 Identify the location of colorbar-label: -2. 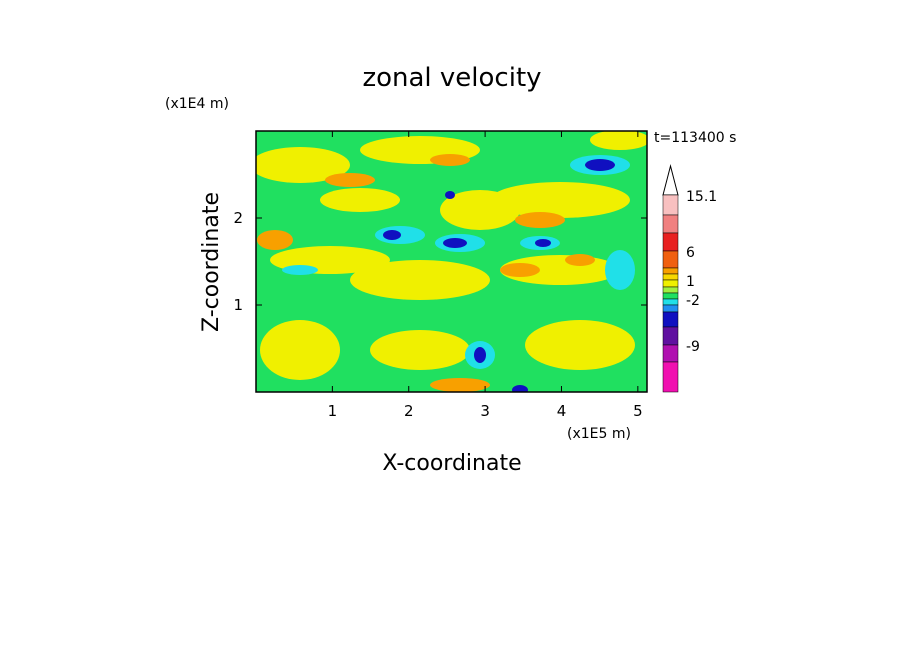
(693, 301).